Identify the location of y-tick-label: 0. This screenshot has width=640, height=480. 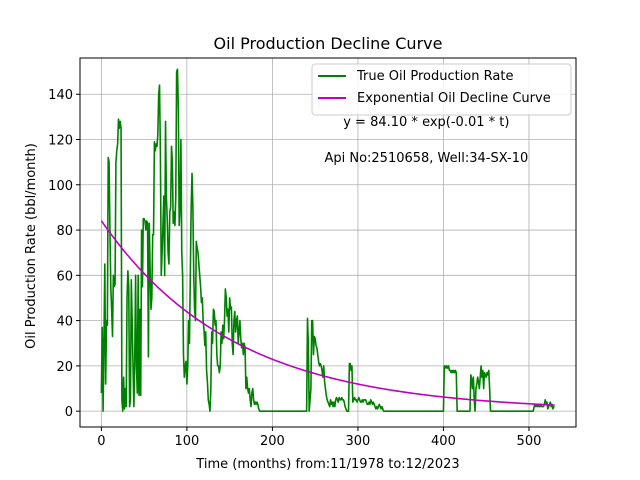
(69, 412).